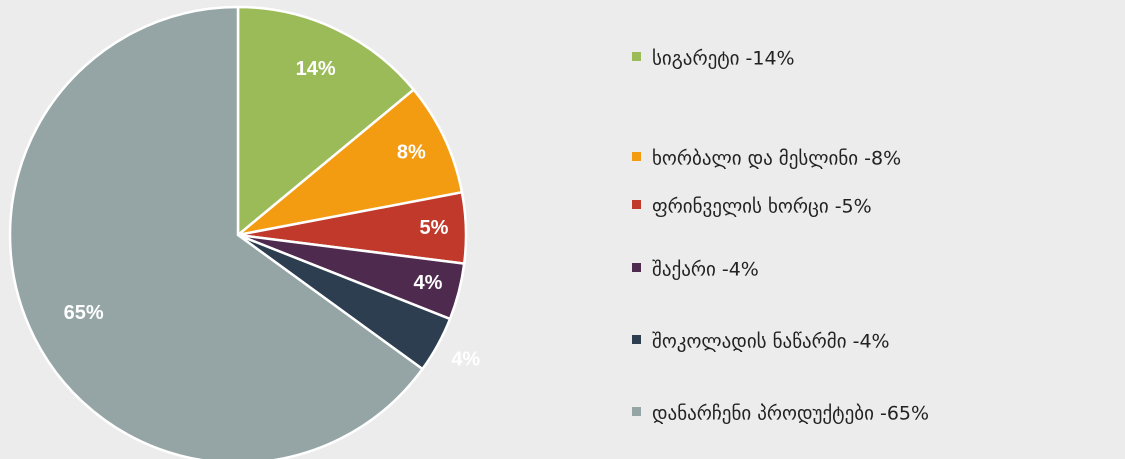 This screenshot has width=1125, height=459. Describe the element at coordinates (84, 313) in the screenshot. I see `data-label: 65%` at that location.